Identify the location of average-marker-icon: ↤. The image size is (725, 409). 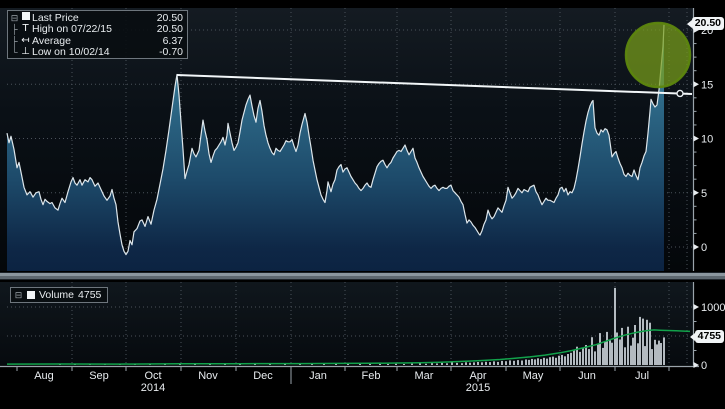
(25, 40).